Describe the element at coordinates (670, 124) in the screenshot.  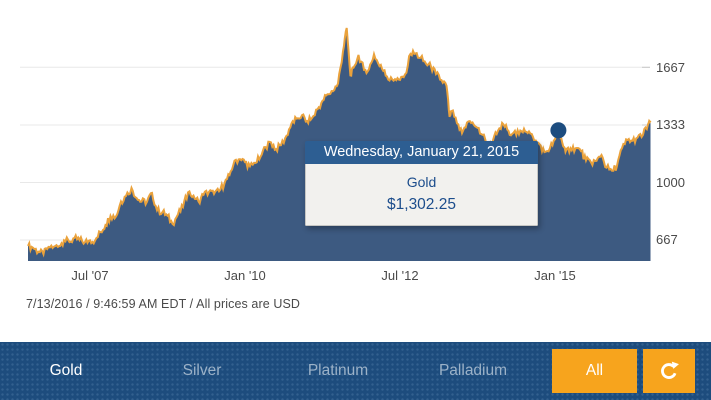
I see `y-axis-label: 1333` at that location.